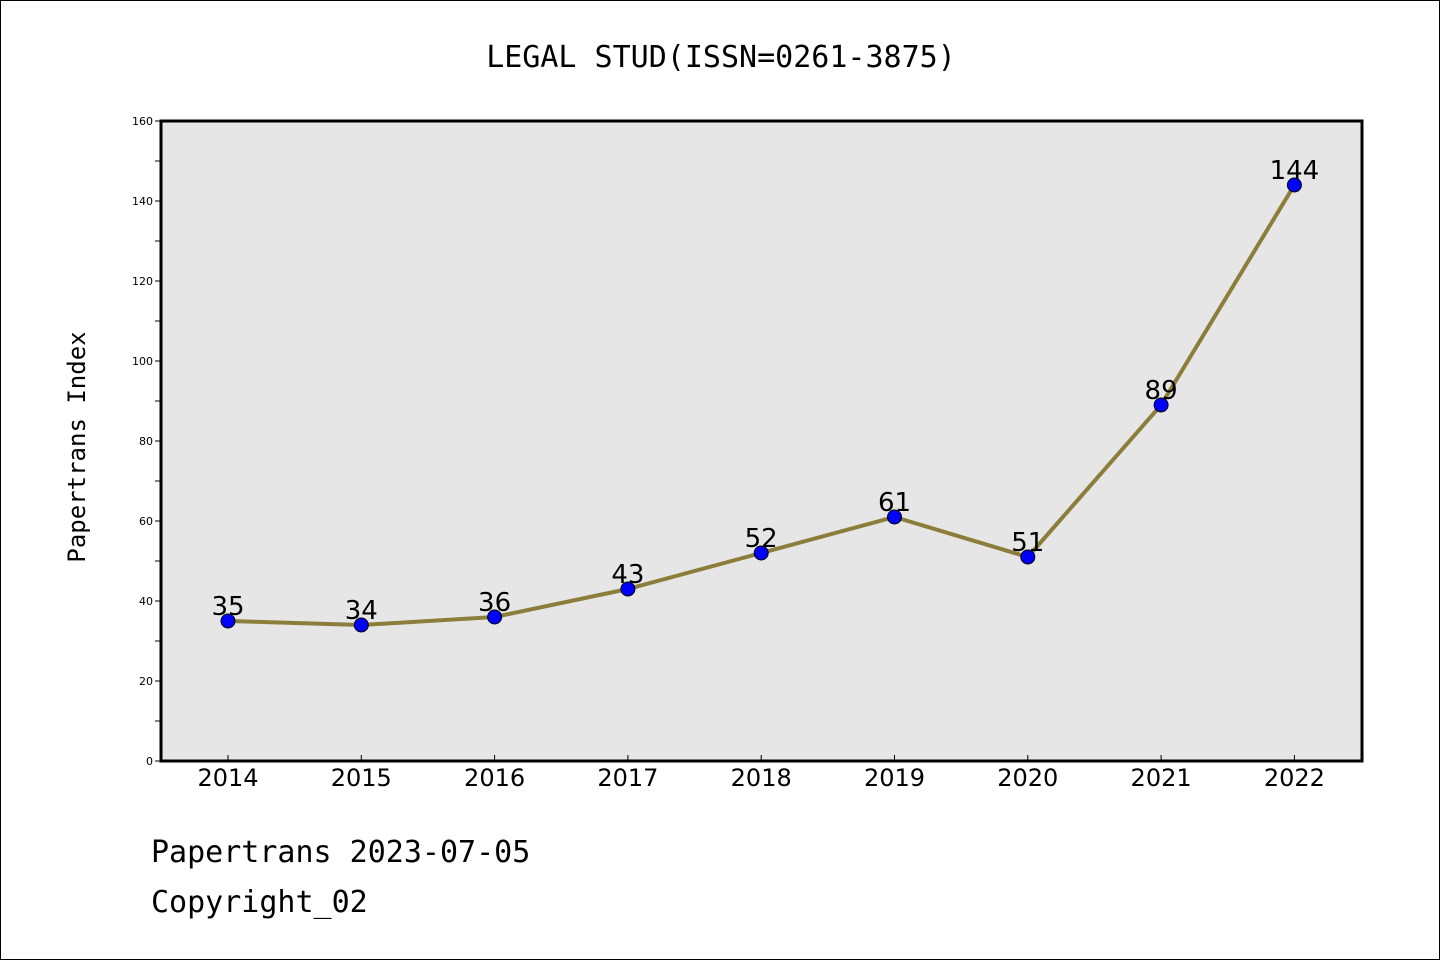  Describe the element at coordinates (146, 521) in the screenshot. I see `y-tick-label: 60` at that location.